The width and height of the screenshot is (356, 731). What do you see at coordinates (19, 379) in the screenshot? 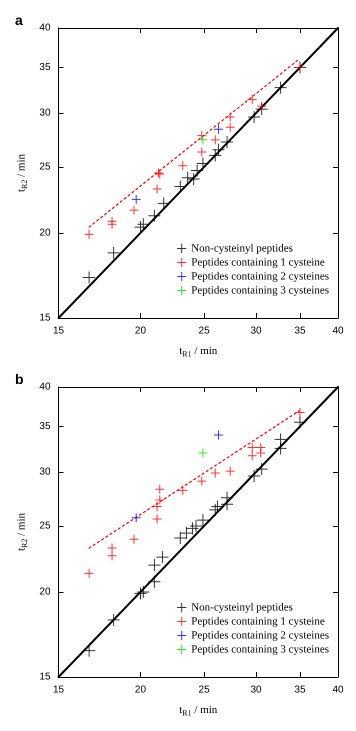
I see `chart-title: b` at bounding box center [19, 379].